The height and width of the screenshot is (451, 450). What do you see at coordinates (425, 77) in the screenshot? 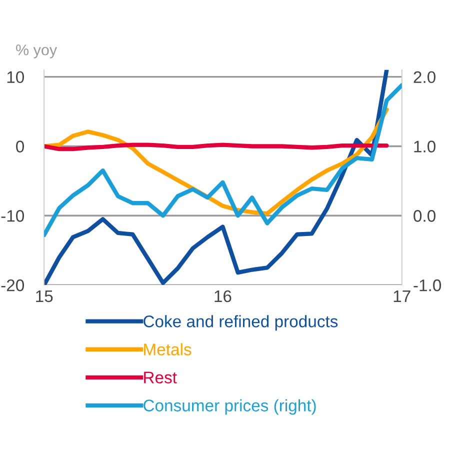
I see `y2-tick-label: 2.0` at bounding box center [425, 77].